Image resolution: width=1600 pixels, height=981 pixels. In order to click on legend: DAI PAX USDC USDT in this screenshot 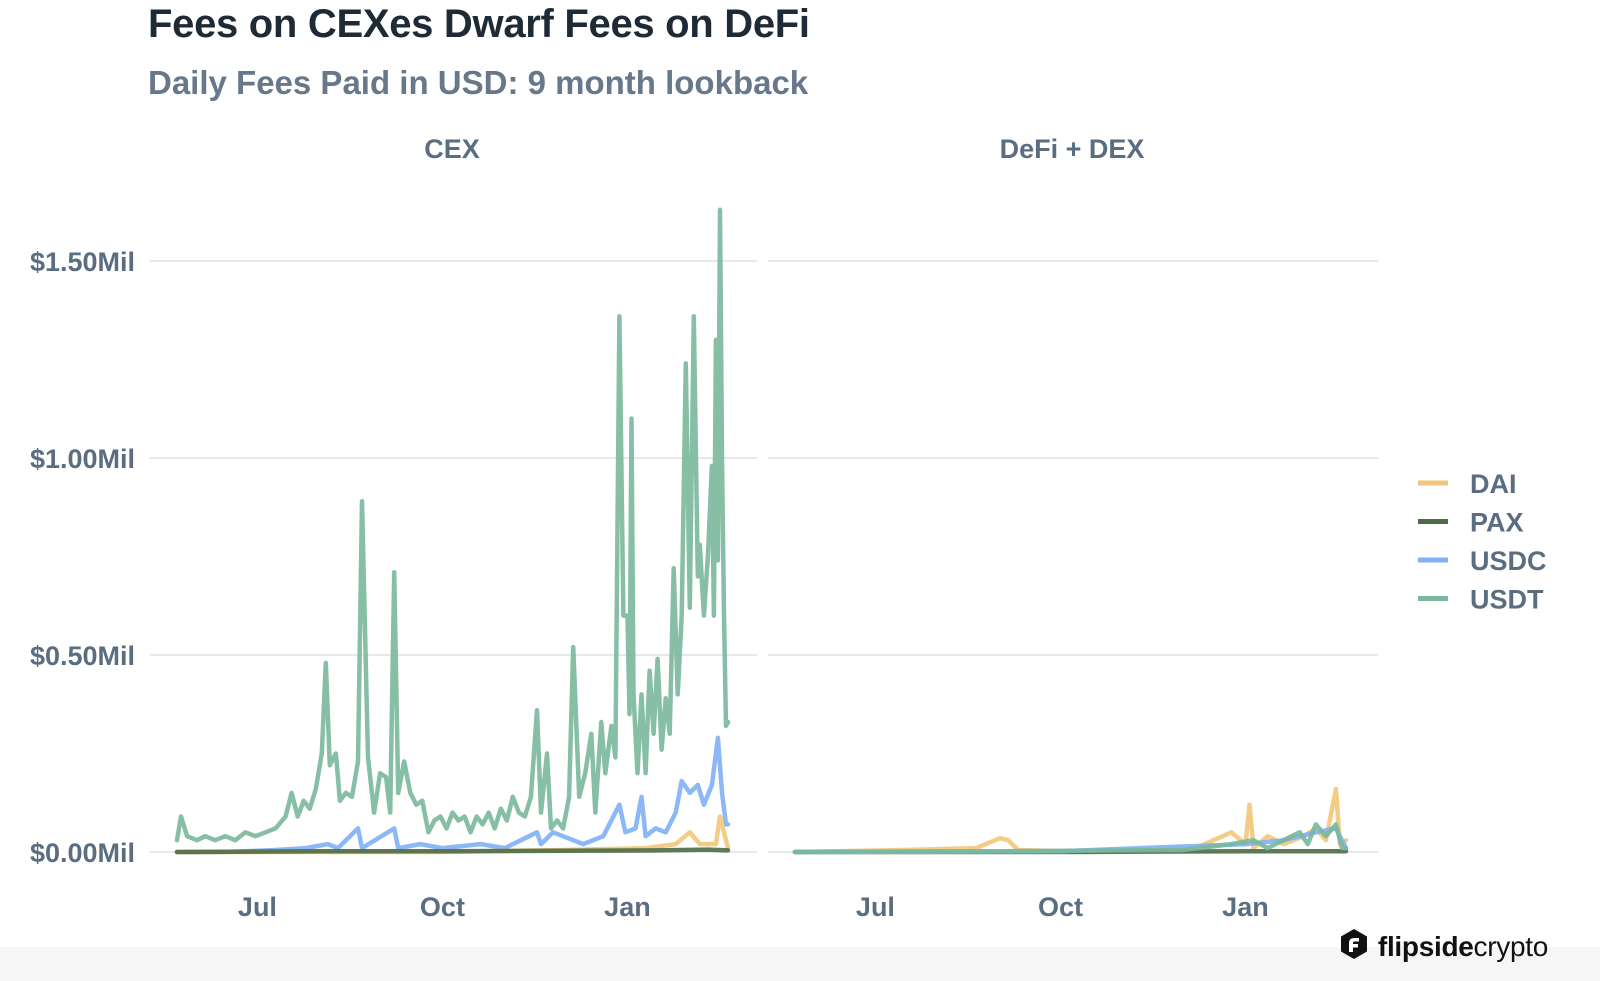, I will do `click(1482, 542)`.